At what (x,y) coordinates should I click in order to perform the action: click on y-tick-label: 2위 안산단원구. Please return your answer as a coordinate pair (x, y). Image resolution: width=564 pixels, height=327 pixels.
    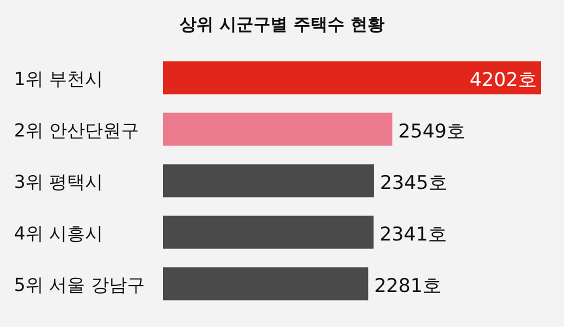
    Looking at the image, I should click on (77, 131).